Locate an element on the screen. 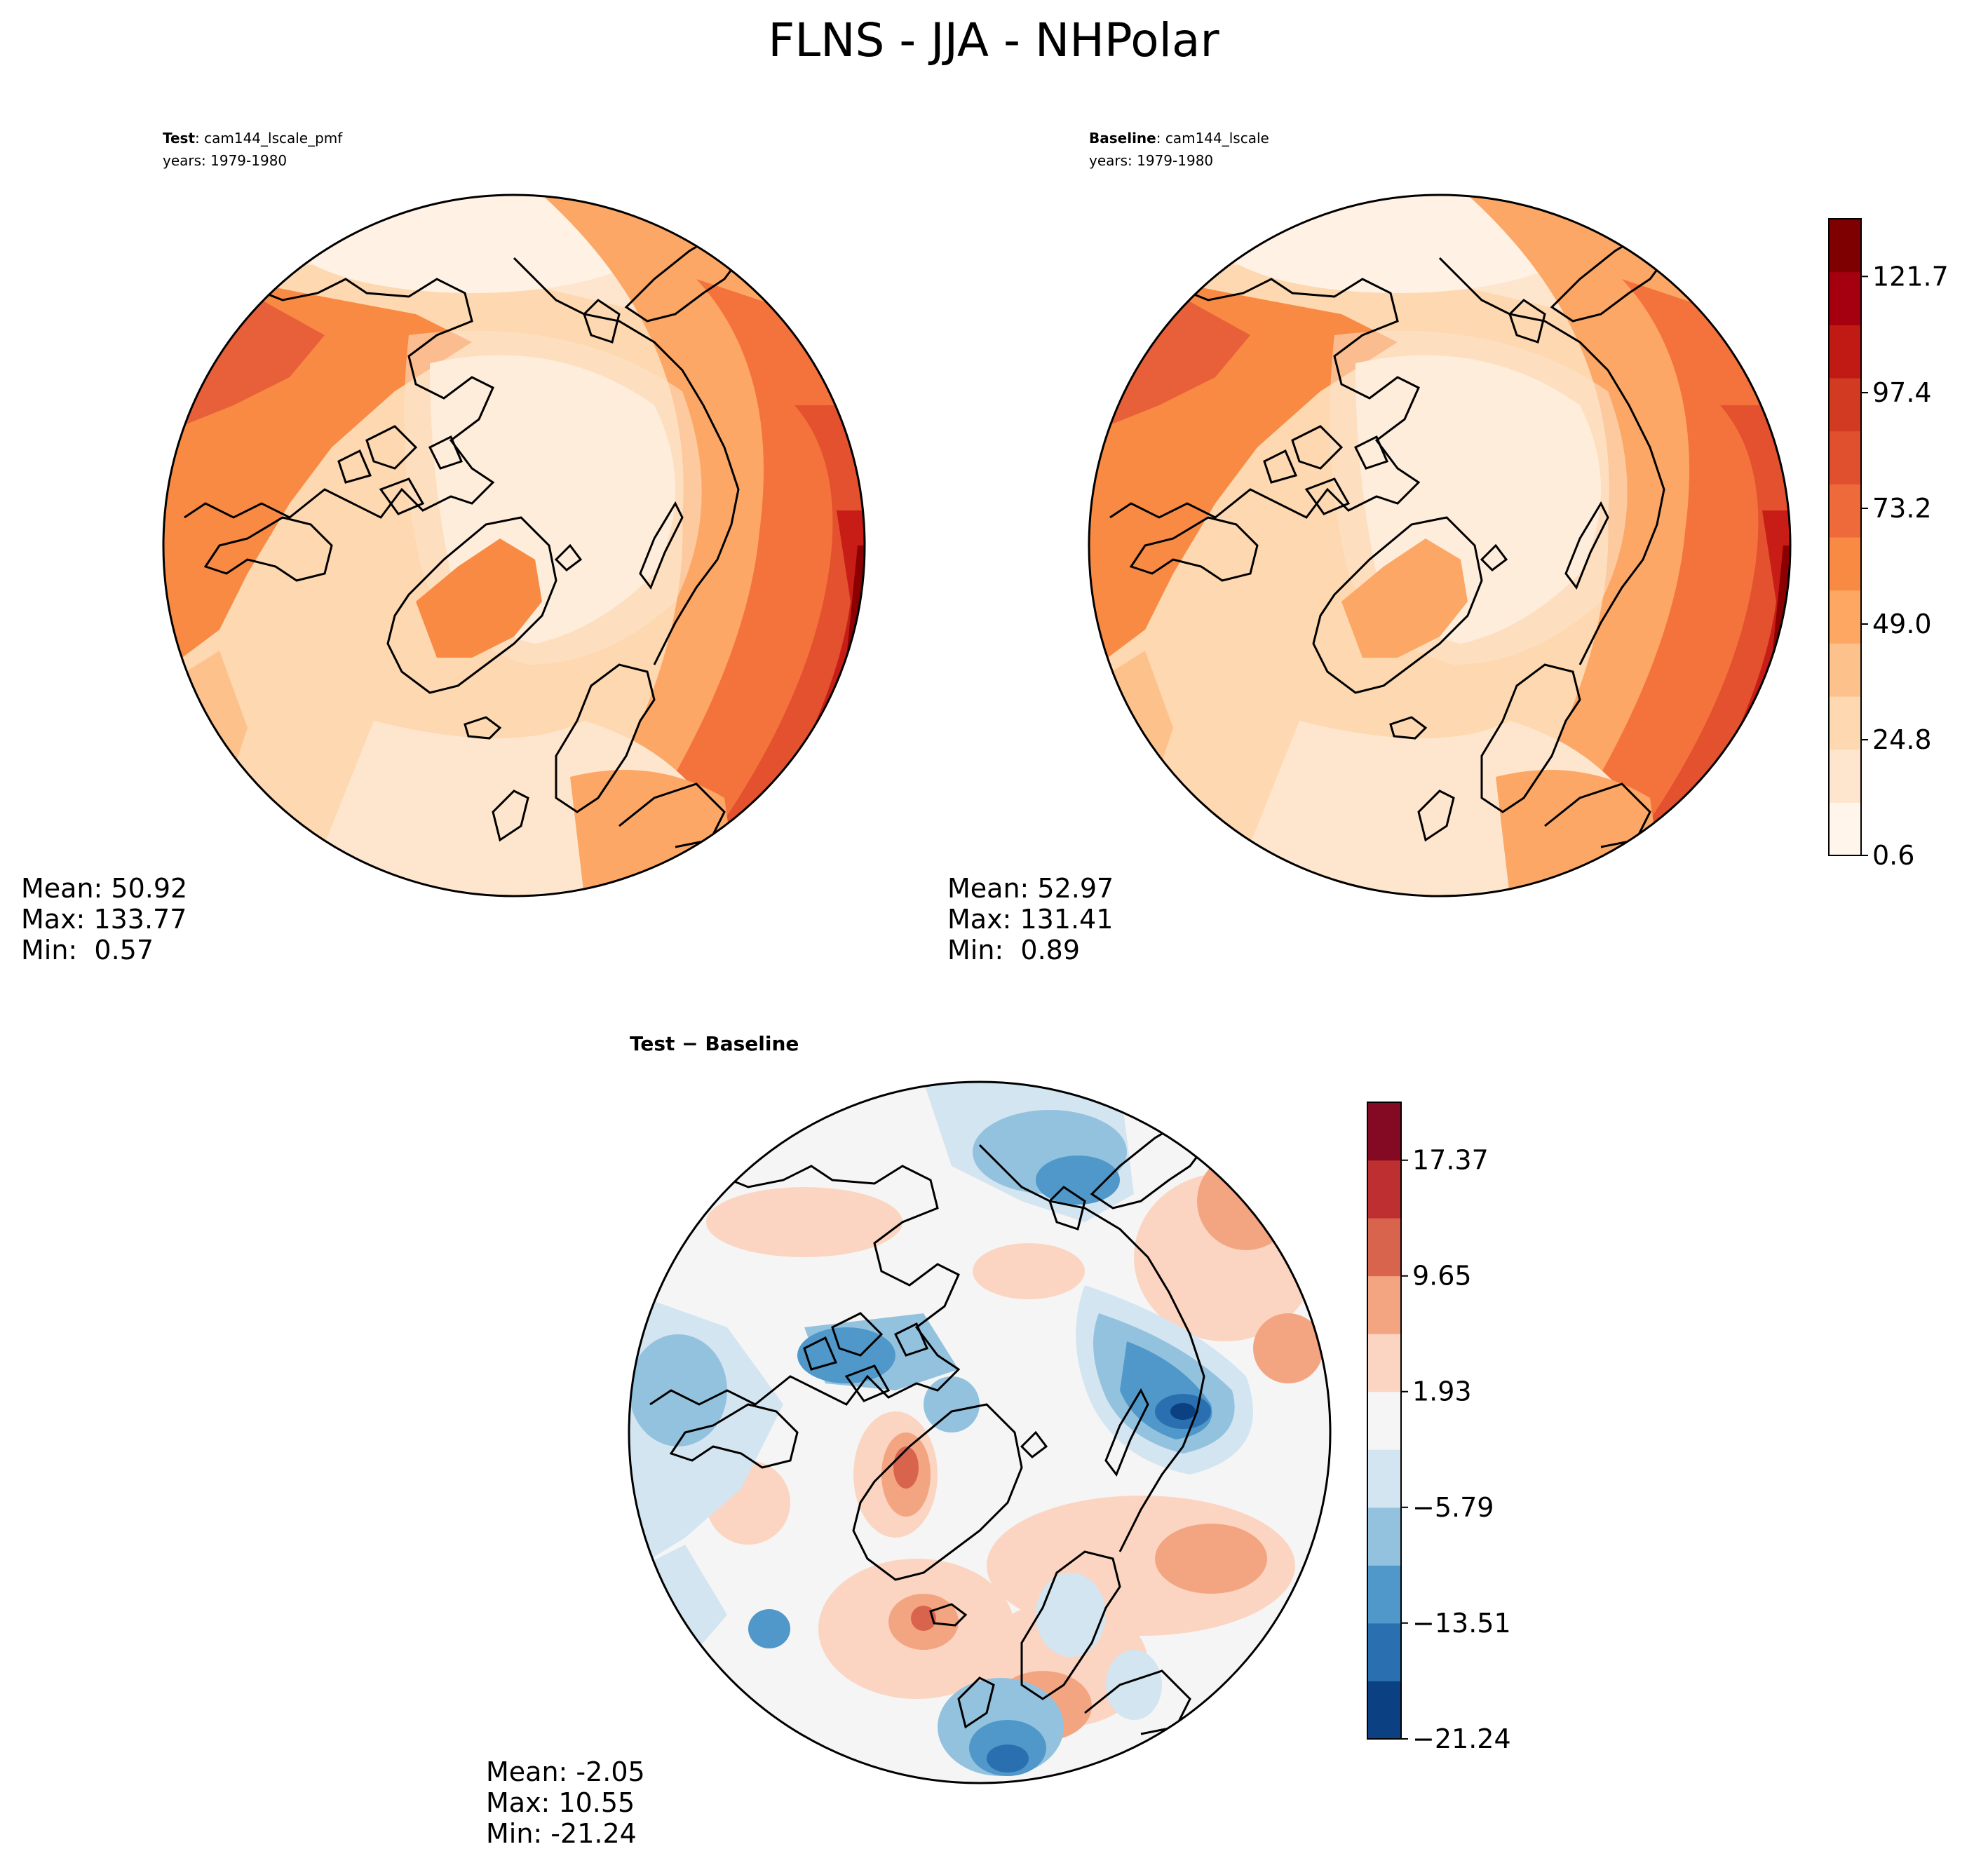 The height and width of the screenshot is (1870, 1988). figure-title: FLNS - JJA - NHPolar is located at coordinates (994, 40).